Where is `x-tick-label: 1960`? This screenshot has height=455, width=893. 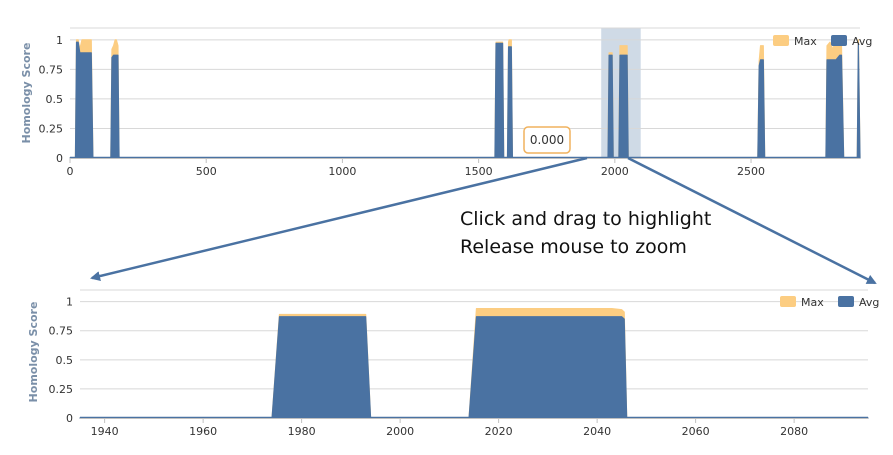
x-tick-label: 1960 is located at coordinates (203, 431).